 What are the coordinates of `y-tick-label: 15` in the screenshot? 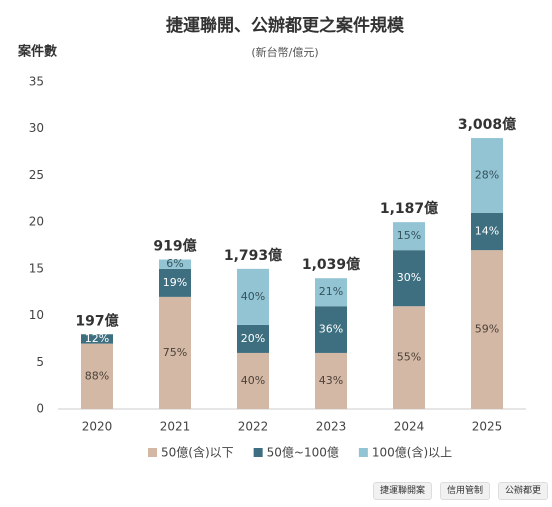 It's located at (36, 268).